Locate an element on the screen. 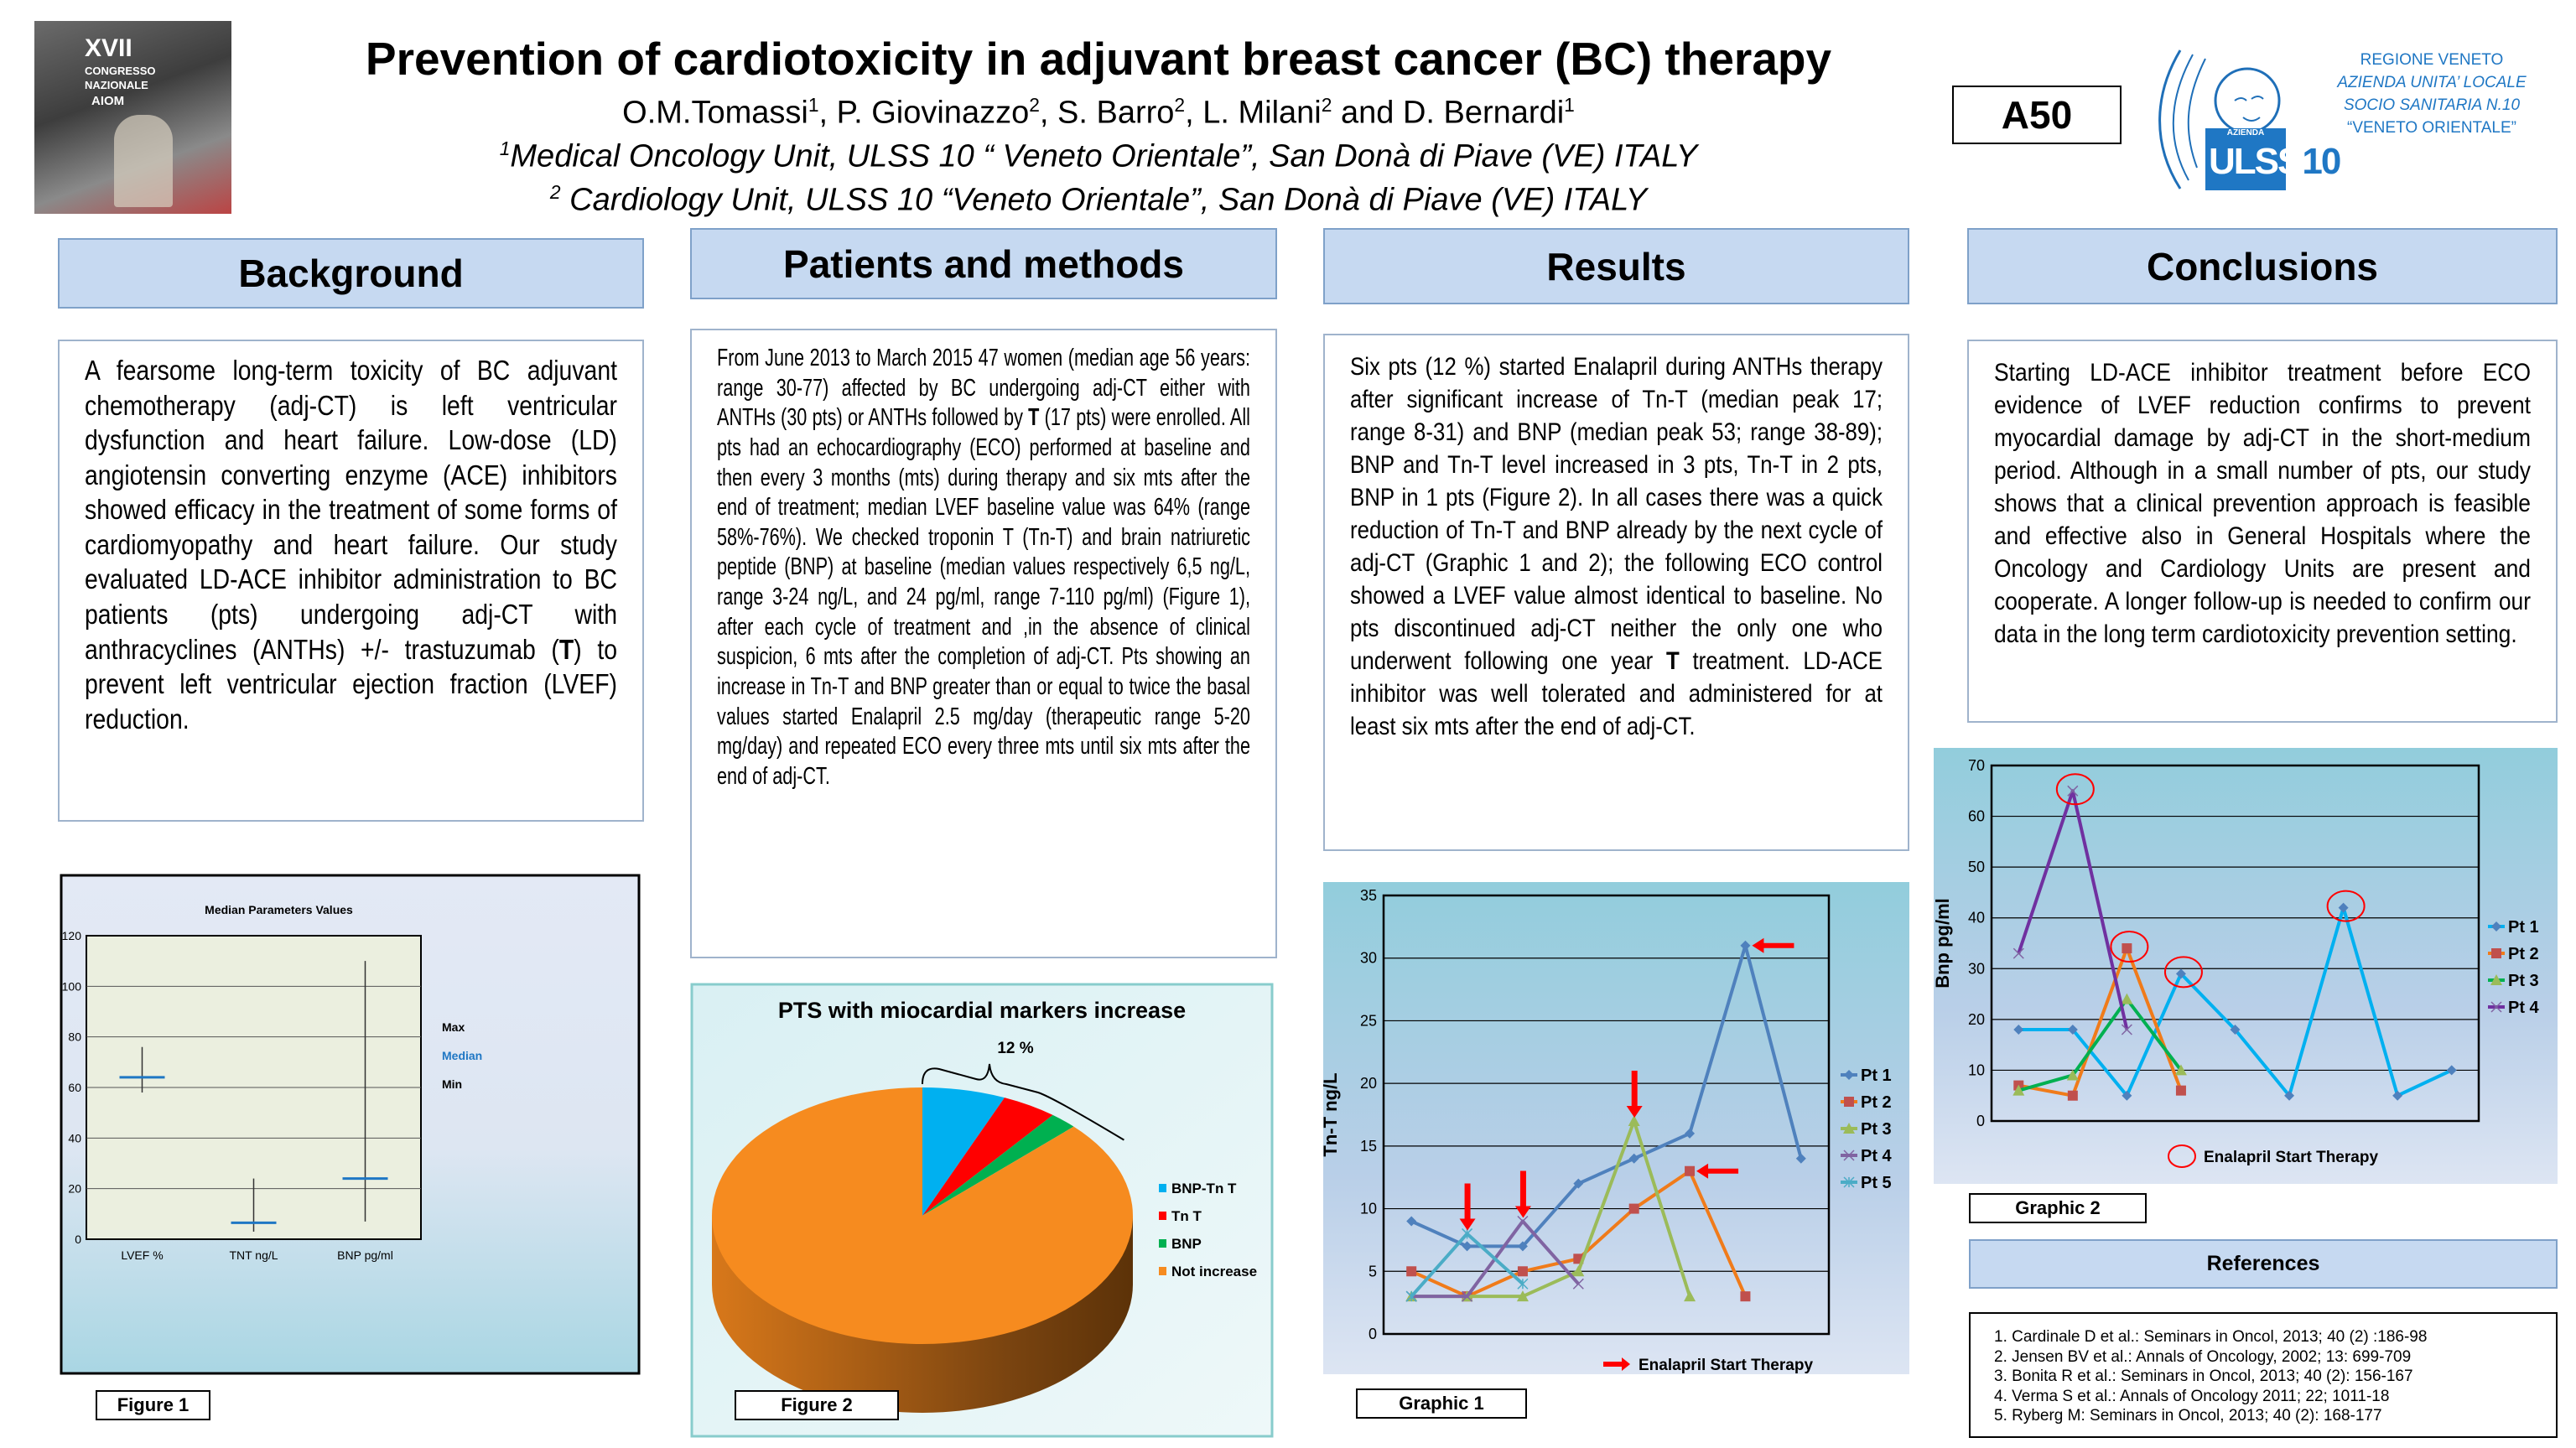  figure1-caption: Figure 1 is located at coordinates (153, 1405).